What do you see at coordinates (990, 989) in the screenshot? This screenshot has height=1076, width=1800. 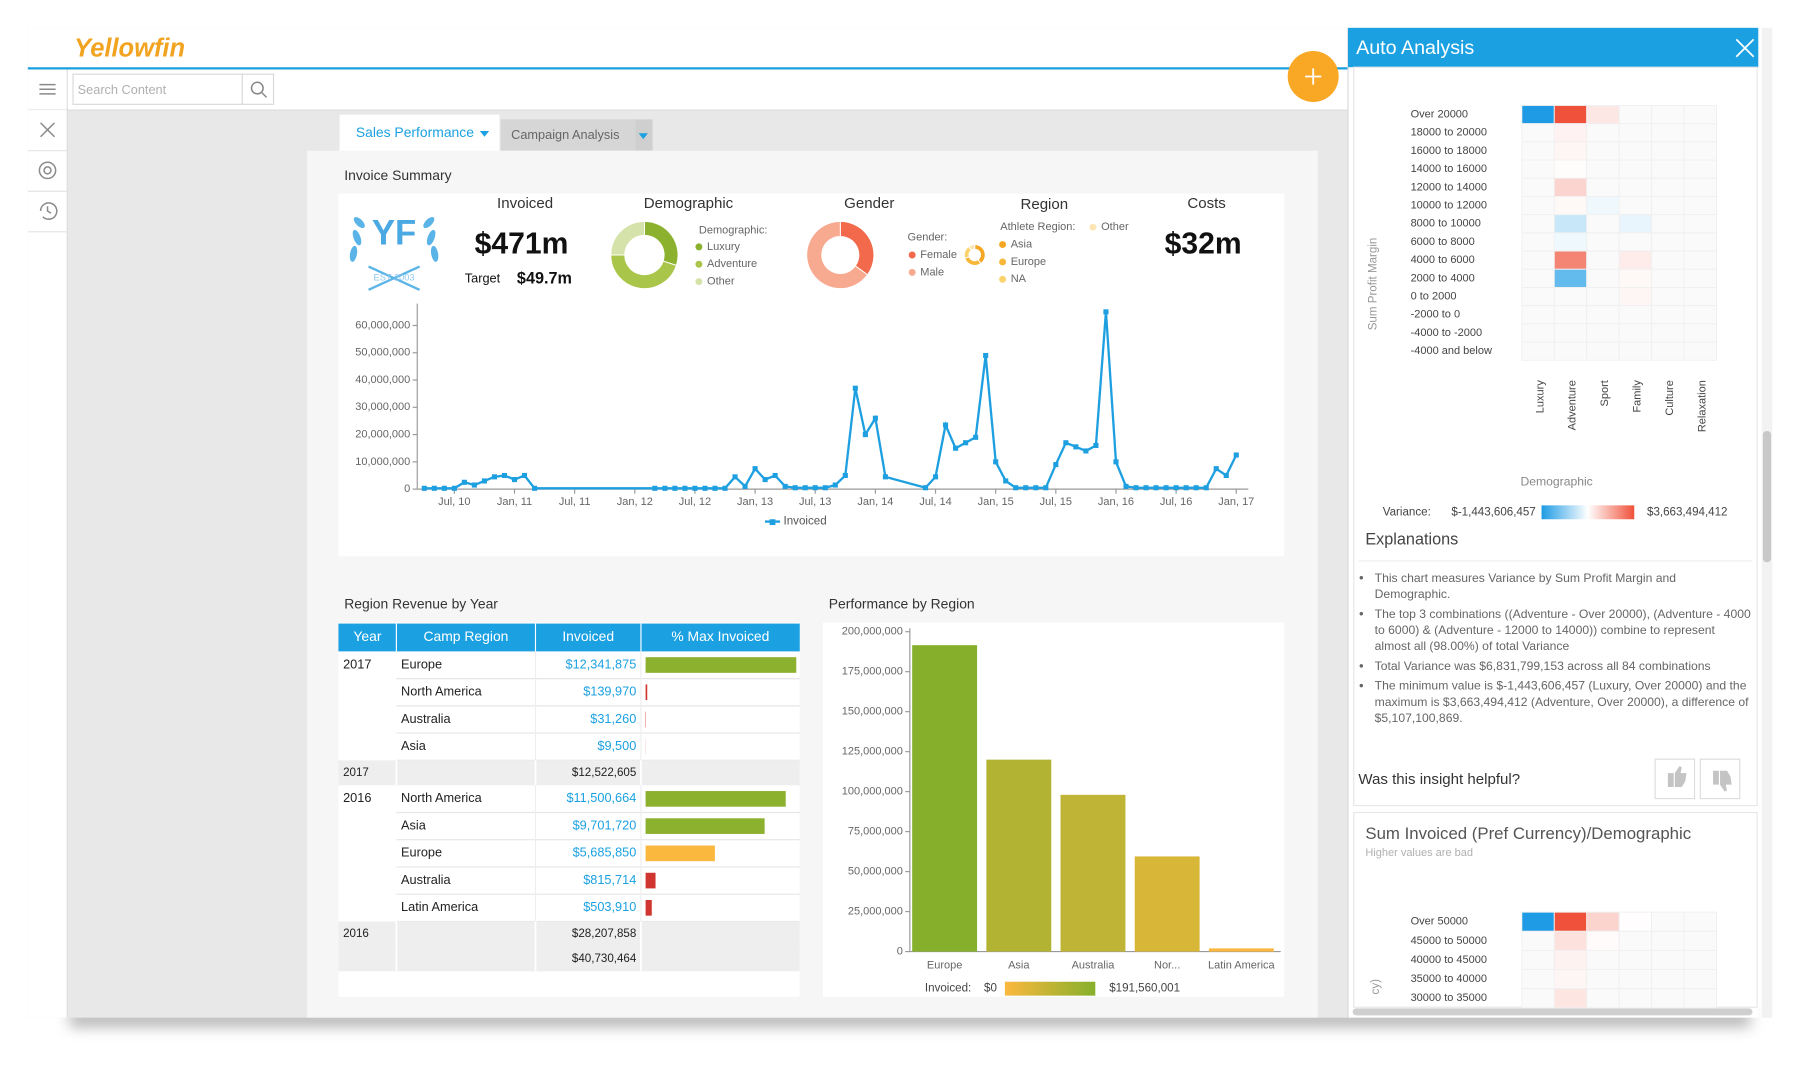 I see `legend-min: $0` at bounding box center [990, 989].